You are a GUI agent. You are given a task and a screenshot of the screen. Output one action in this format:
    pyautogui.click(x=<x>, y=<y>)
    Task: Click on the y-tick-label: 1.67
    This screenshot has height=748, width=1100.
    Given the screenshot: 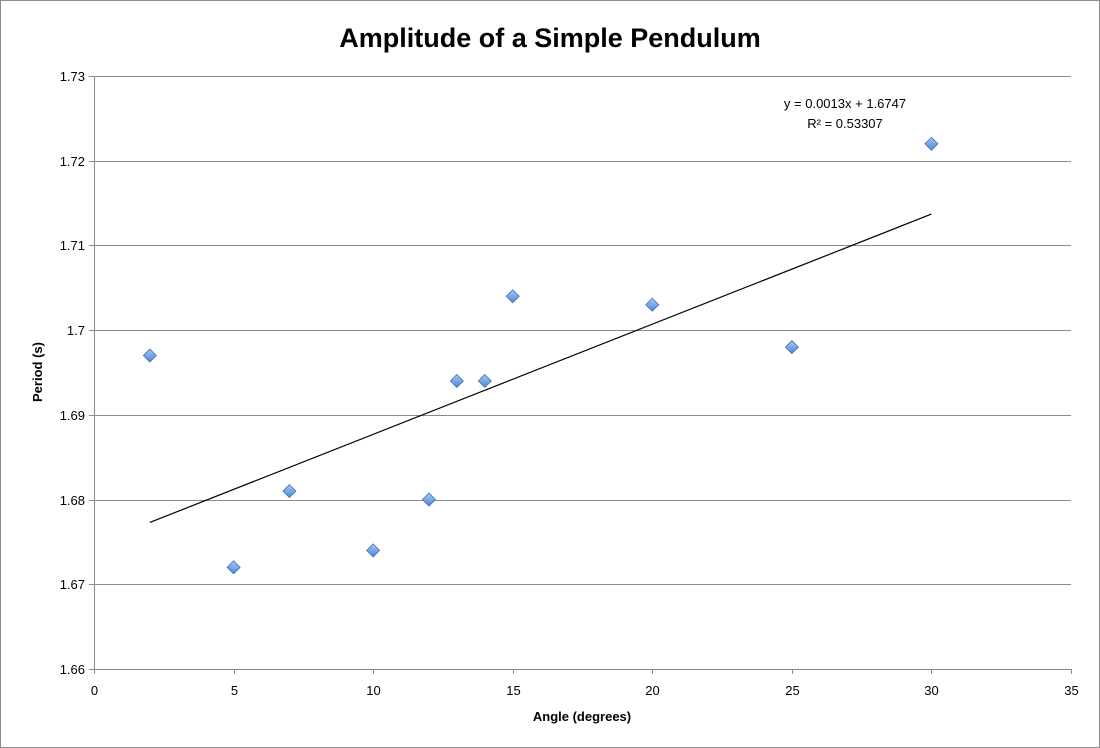 What is the action you would take?
    pyautogui.click(x=72, y=584)
    